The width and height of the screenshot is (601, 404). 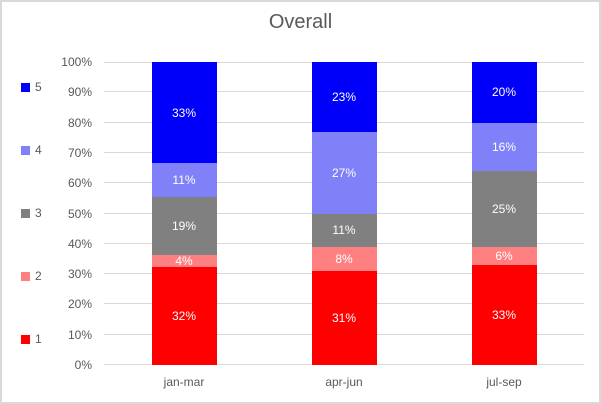 I want to click on data-label: 8%, so click(x=344, y=258).